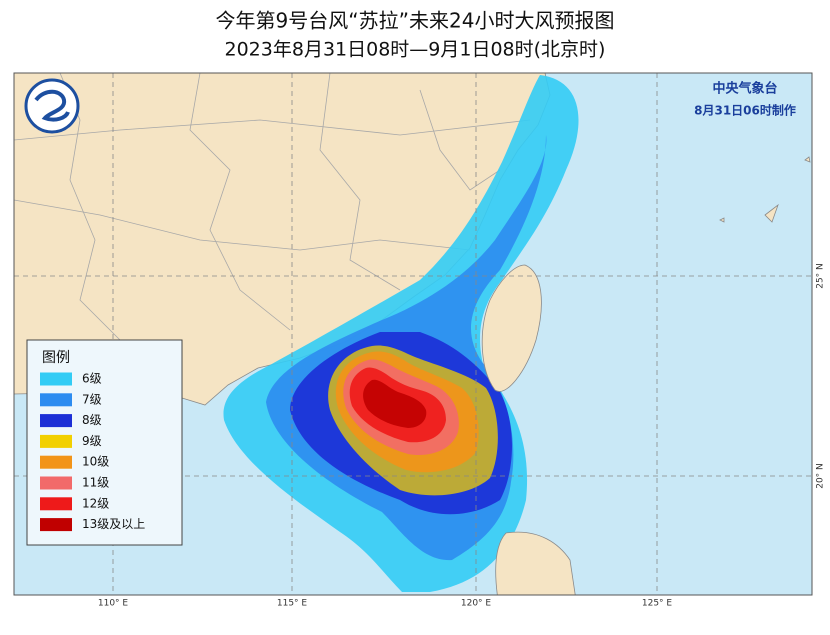 The image size is (830, 635). What do you see at coordinates (292, 604) in the screenshot?
I see `longitude-label: 115° E` at bounding box center [292, 604].